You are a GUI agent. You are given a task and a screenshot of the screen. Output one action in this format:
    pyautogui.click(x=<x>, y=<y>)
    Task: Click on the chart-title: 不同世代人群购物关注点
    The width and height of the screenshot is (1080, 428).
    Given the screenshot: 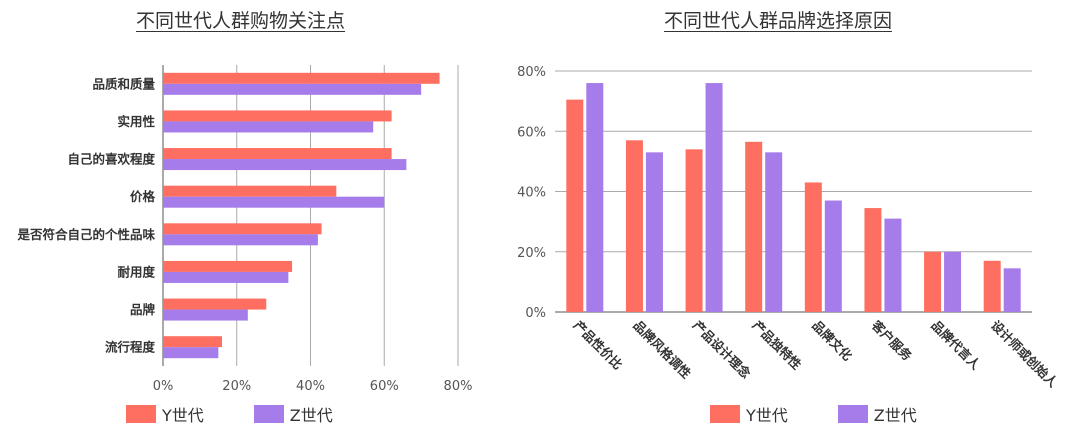 What is the action you would take?
    pyautogui.click(x=241, y=21)
    